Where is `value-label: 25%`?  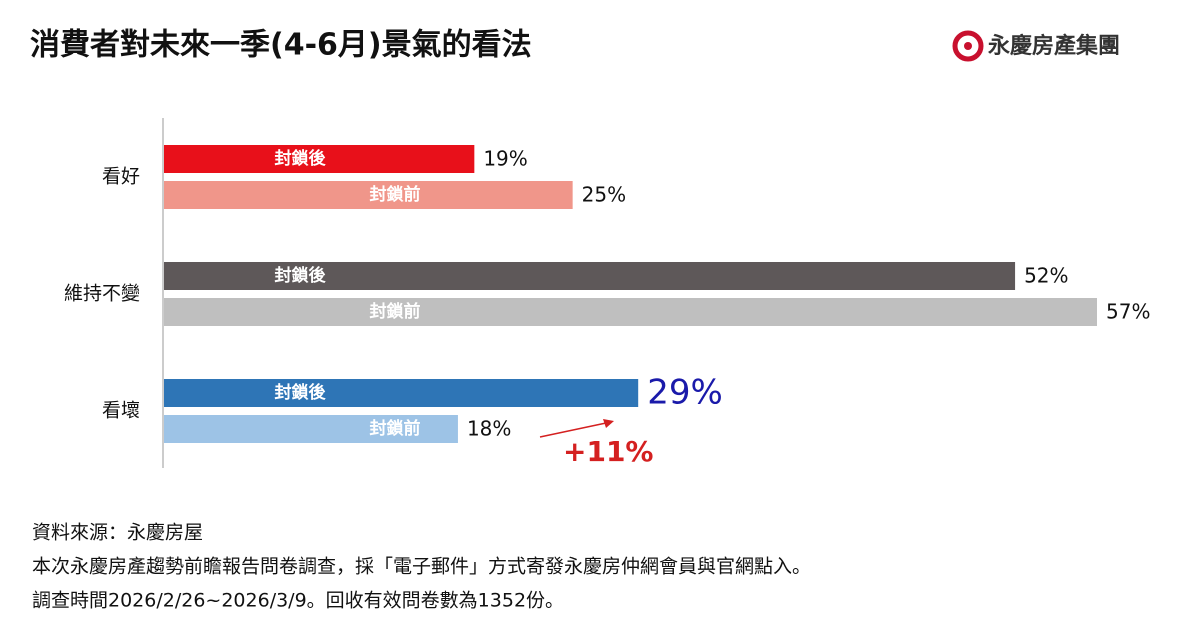 value-label: 25% is located at coordinates (604, 195).